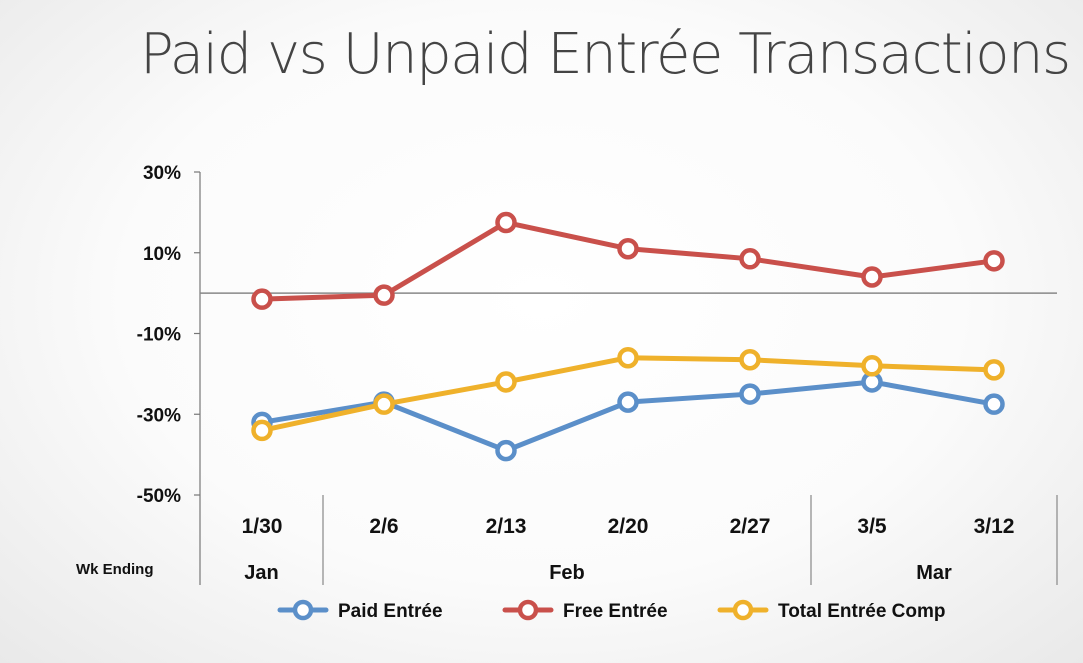  Describe the element at coordinates (506, 526) in the screenshot. I see `x-tick-label: 2/13` at that location.